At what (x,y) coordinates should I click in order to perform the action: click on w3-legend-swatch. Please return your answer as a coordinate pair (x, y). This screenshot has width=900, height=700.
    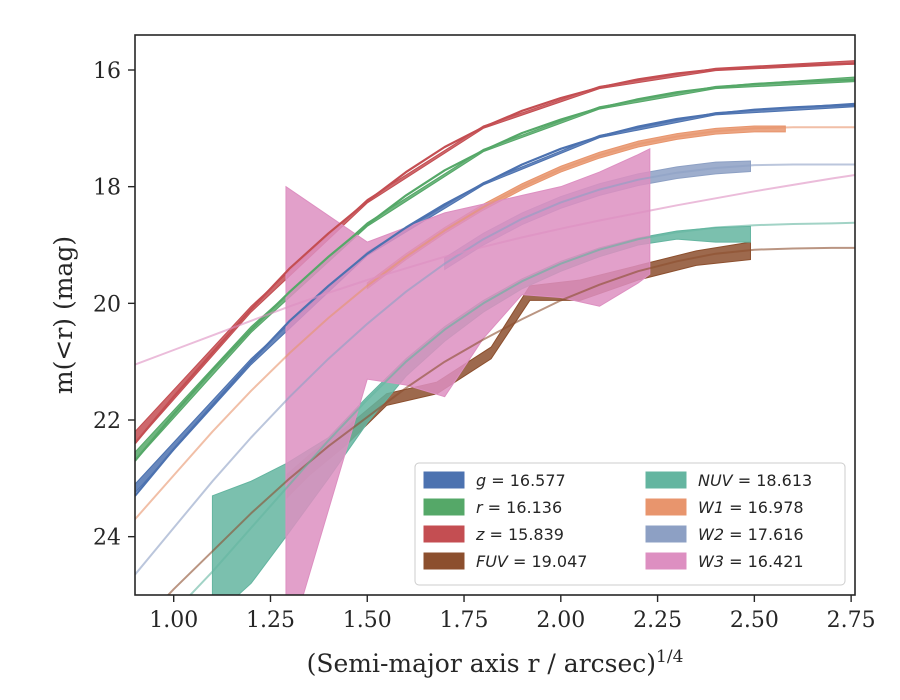
    Looking at the image, I should click on (666, 561).